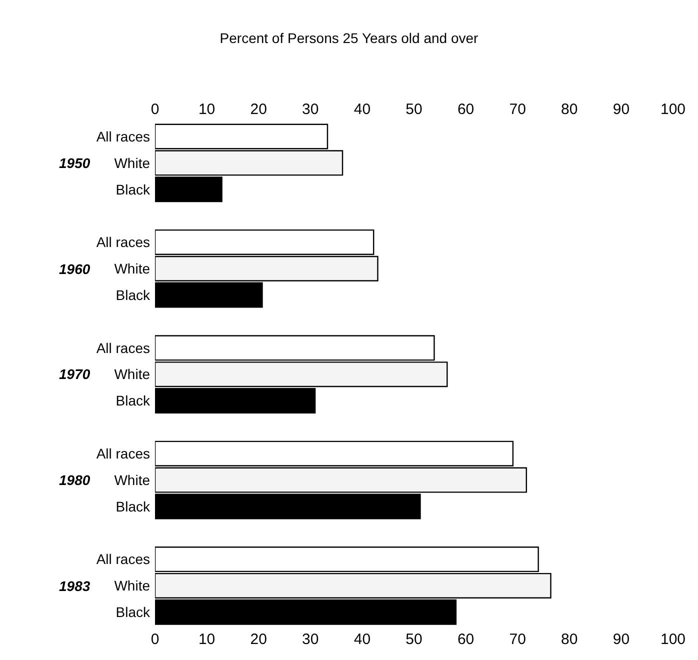  What do you see at coordinates (74, 269) in the screenshot?
I see `y-tick-label: 1960` at bounding box center [74, 269].